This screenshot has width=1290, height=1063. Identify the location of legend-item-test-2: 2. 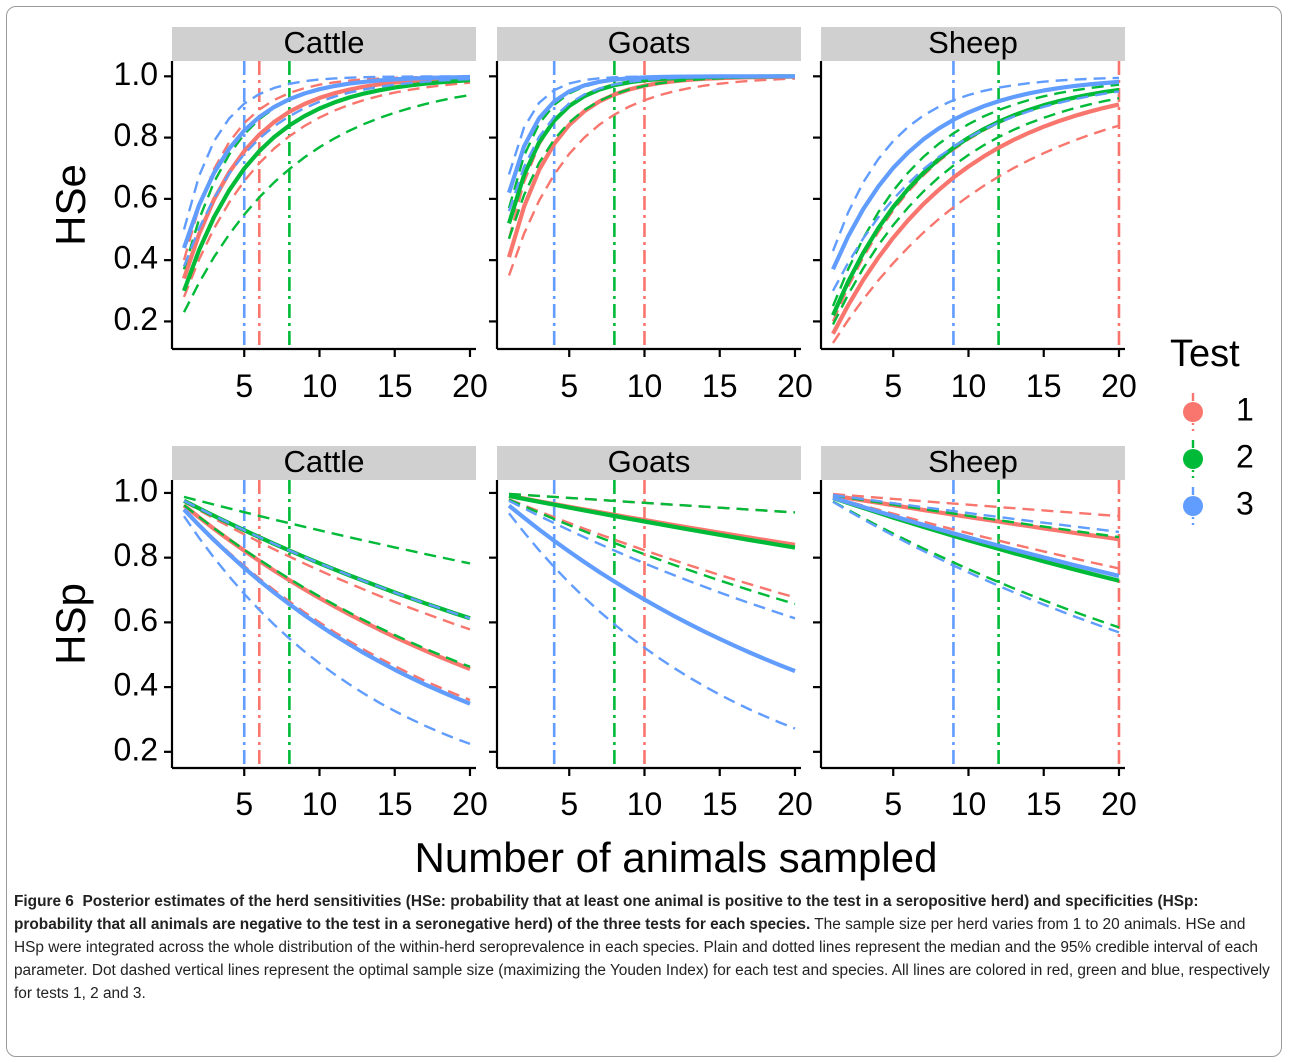
(1218, 458).